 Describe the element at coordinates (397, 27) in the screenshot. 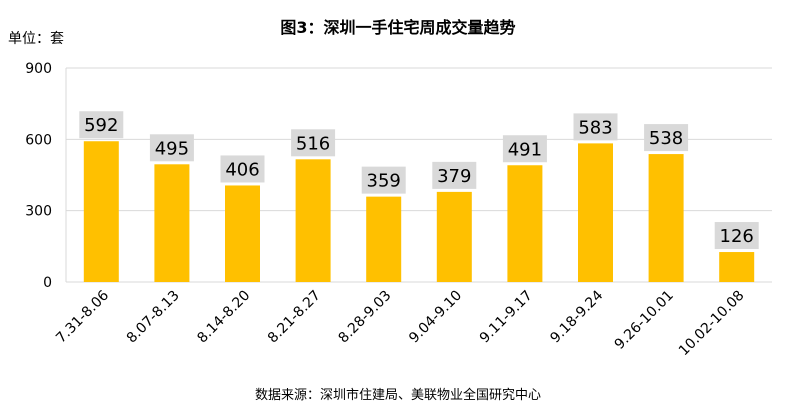

I see `chart-title: 图3：深圳一手住宅周成交量趋势` at that location.